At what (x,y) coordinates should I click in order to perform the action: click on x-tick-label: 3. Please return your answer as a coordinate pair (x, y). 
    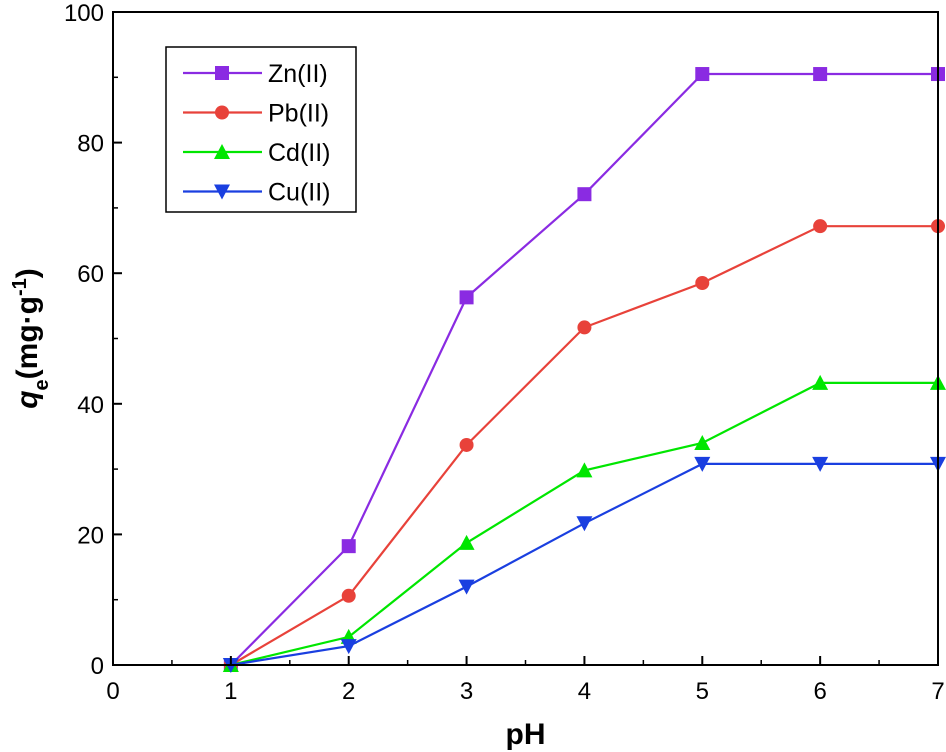
    Looking at the image, I should click on (466, 691).